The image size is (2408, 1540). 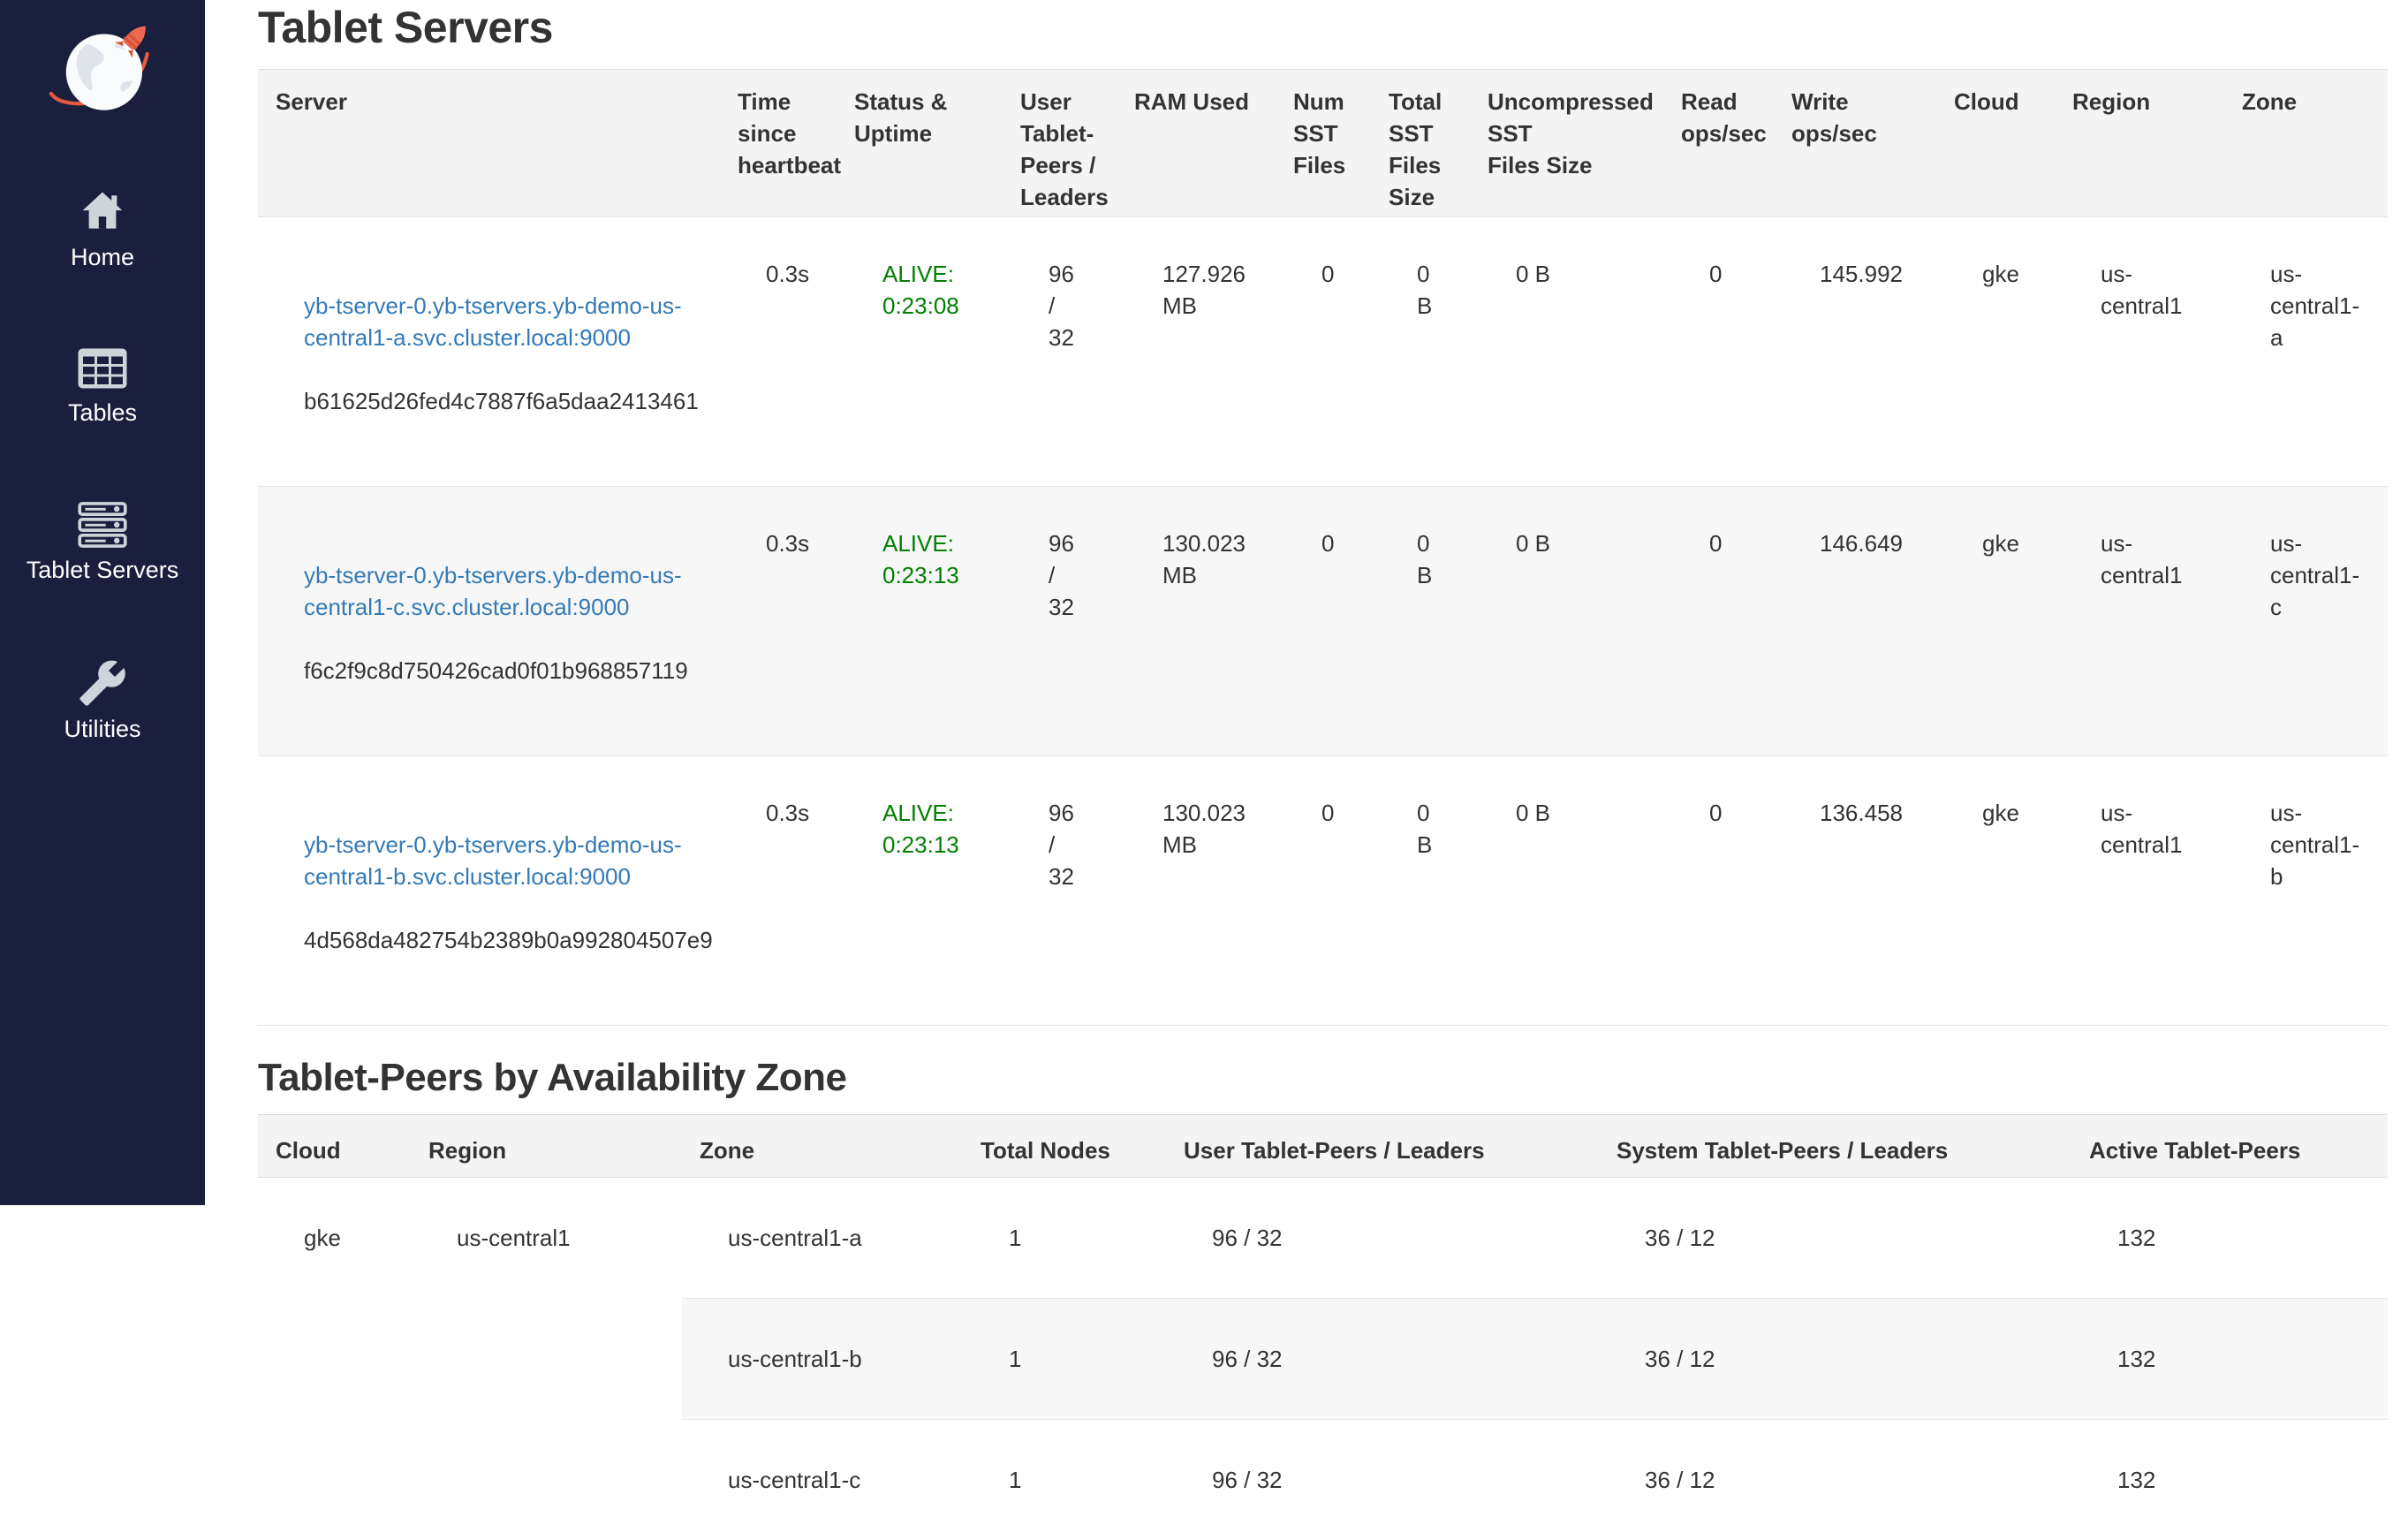 I want to click on col-header-total-sst: Total SST Files Size, so click(x=1420, y=143).